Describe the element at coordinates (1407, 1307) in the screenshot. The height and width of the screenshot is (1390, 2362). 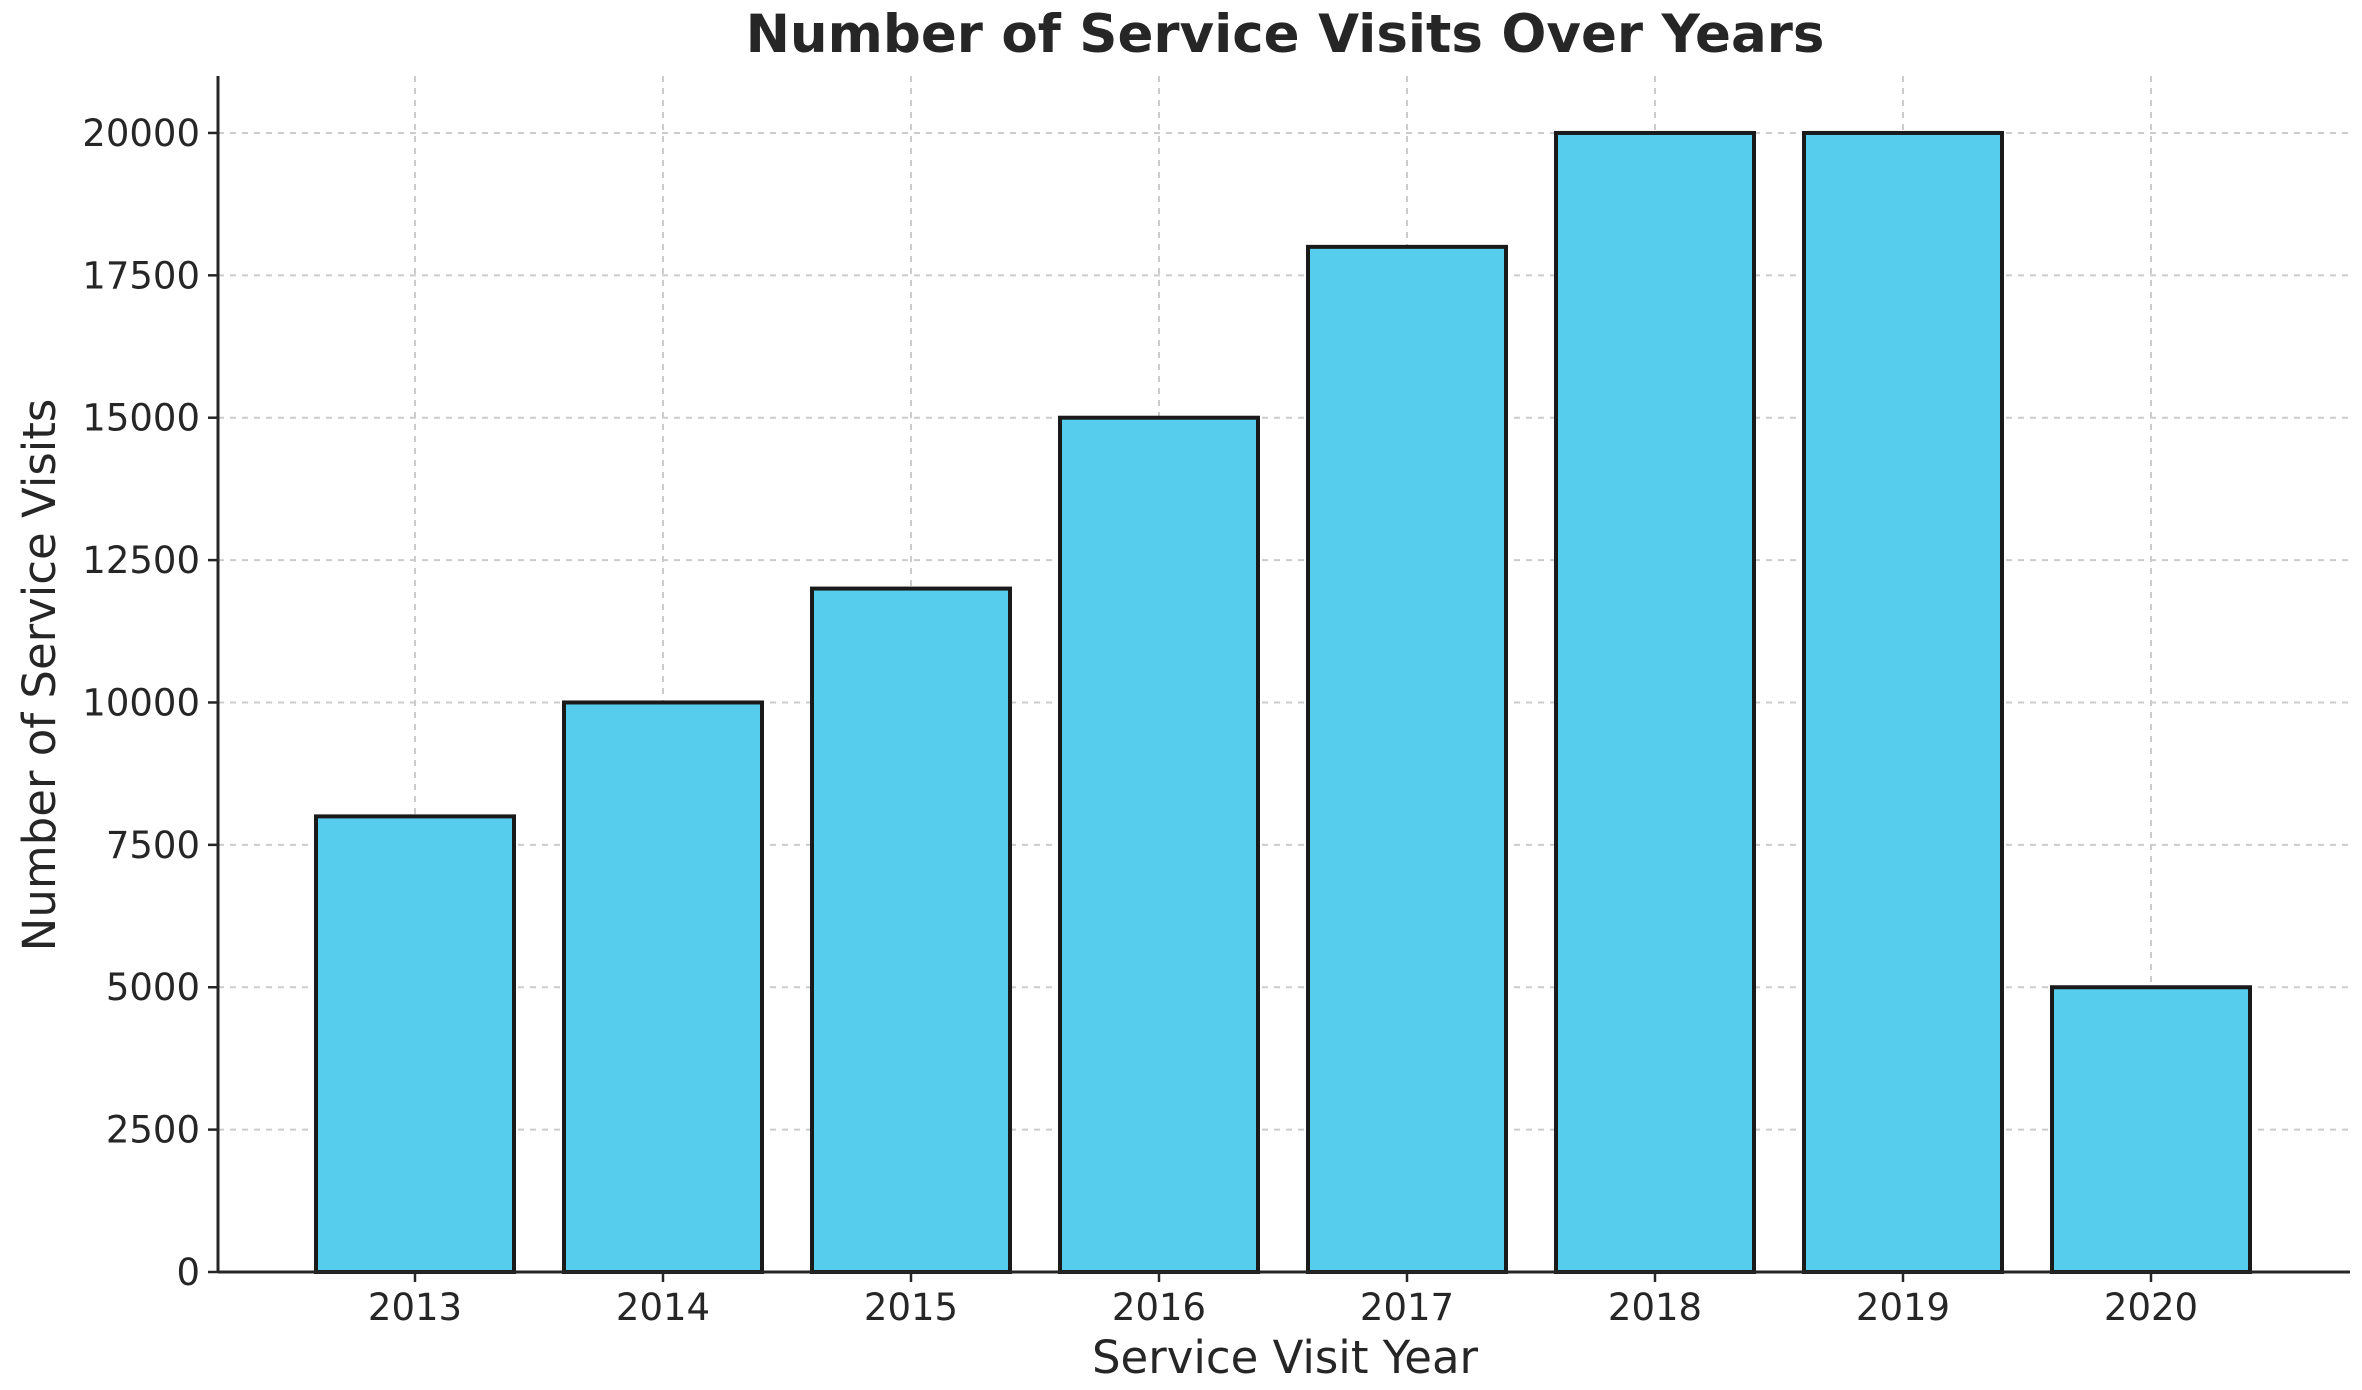
I see `x-tick-label: 2017` at that location.